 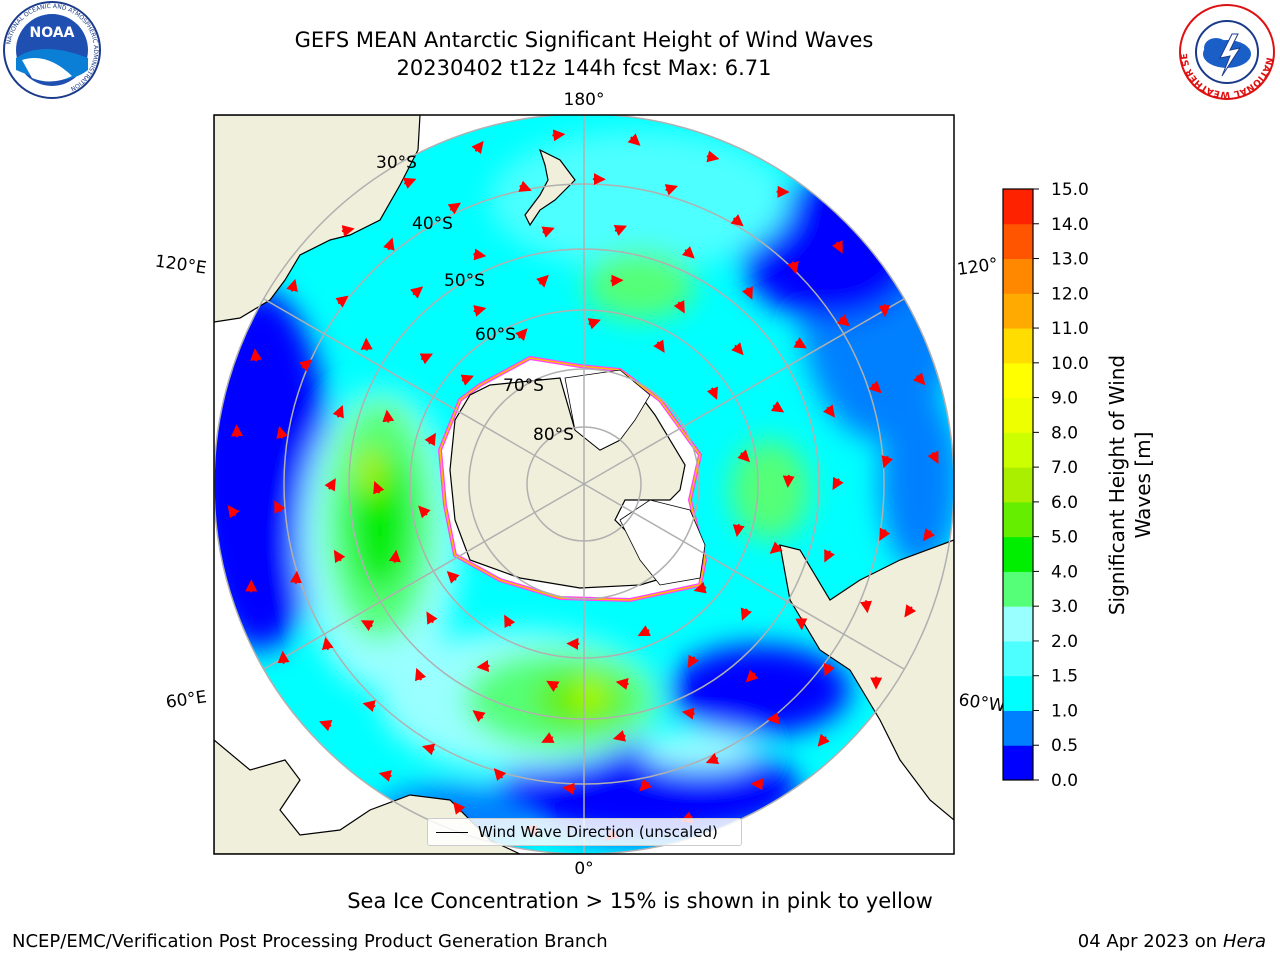 I want to click on colorbar-tick-label: 1.5, so click(x=1064, y=677).